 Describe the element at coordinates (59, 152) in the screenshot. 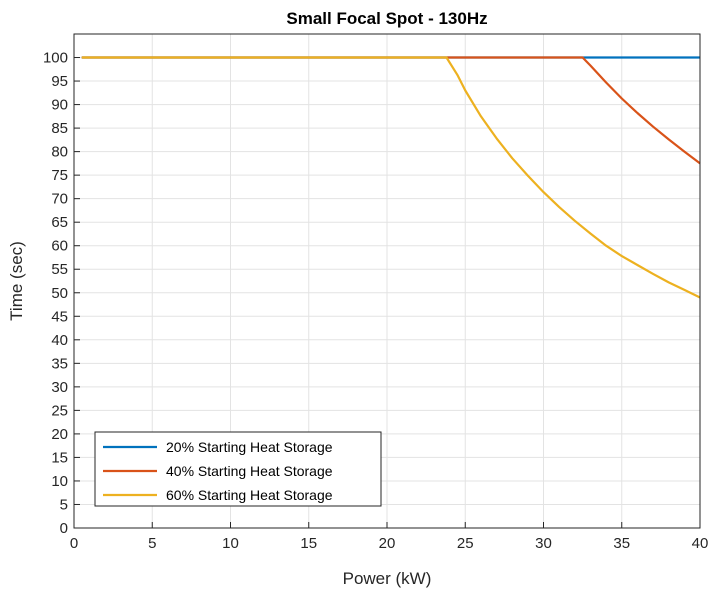

I see `y-tick-label: 80` at that location.